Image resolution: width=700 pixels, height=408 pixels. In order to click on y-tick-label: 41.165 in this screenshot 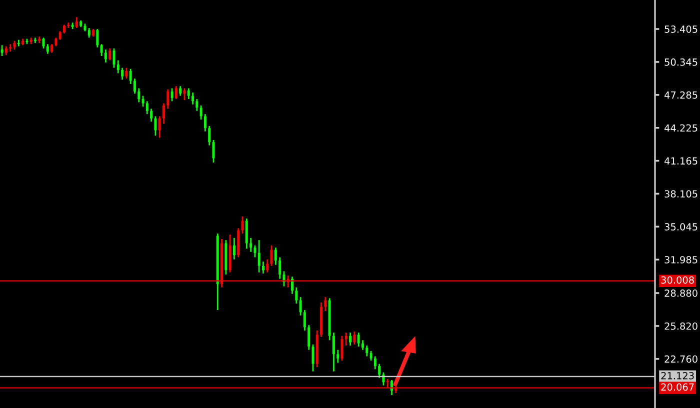, I will do `click(681, 161)`.